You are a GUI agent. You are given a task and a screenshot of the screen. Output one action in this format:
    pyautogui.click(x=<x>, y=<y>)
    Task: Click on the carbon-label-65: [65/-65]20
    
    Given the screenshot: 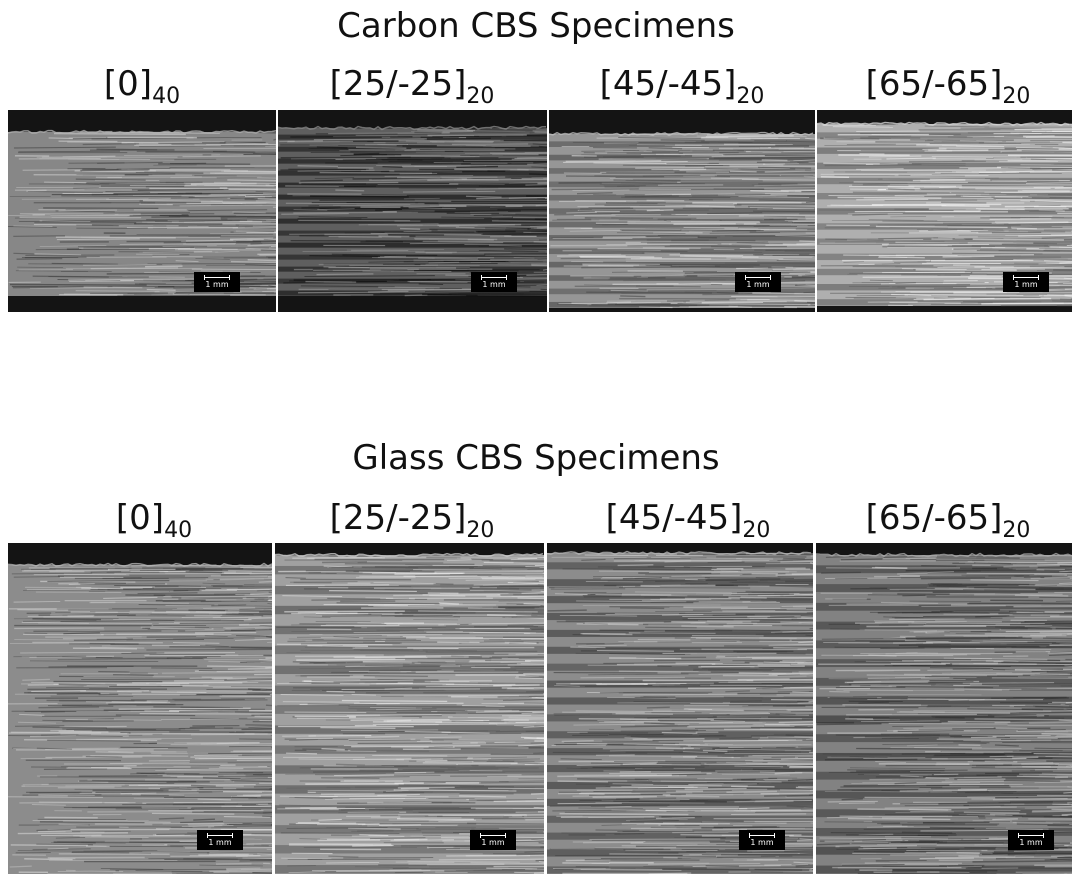 What is the action you would take?
    pyautogui.click(x=943, y=90)
    